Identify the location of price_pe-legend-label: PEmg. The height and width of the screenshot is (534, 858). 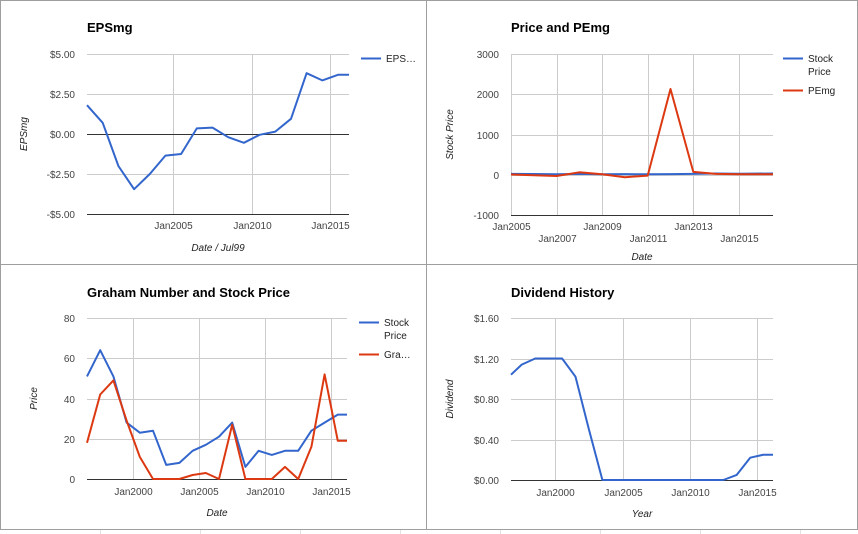
(821, 91).